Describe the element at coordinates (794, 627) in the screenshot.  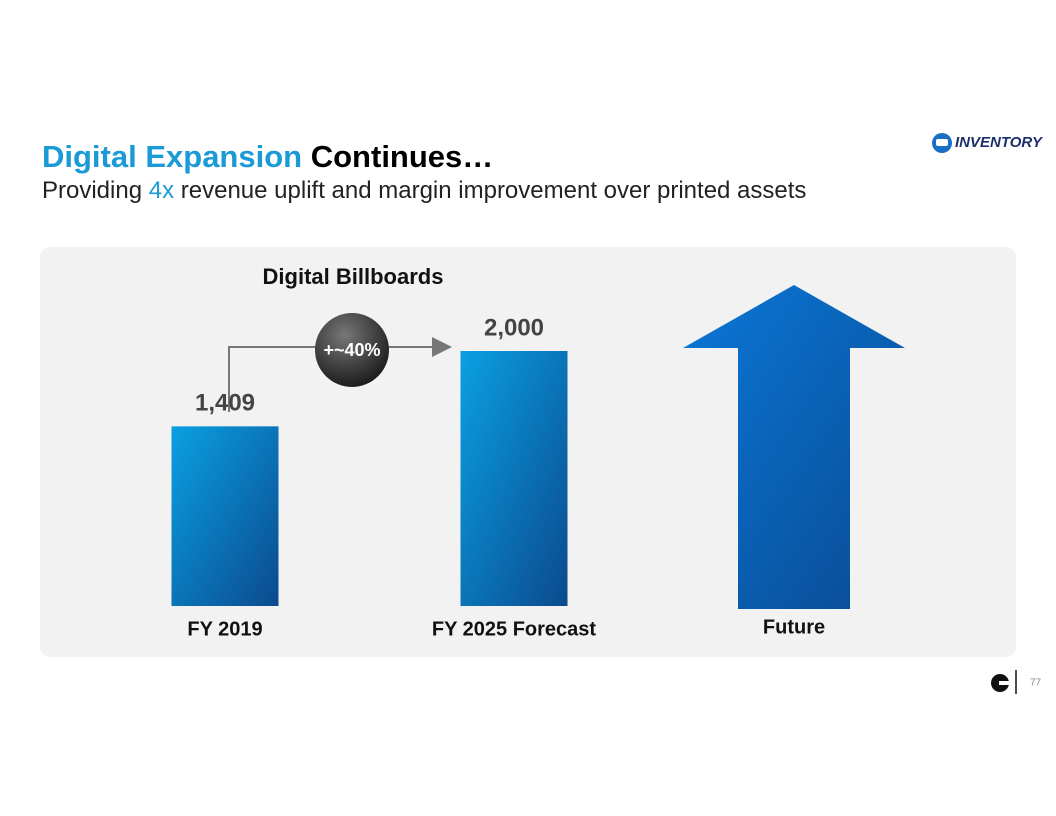
I see `x-tick-label: Future` at that location.